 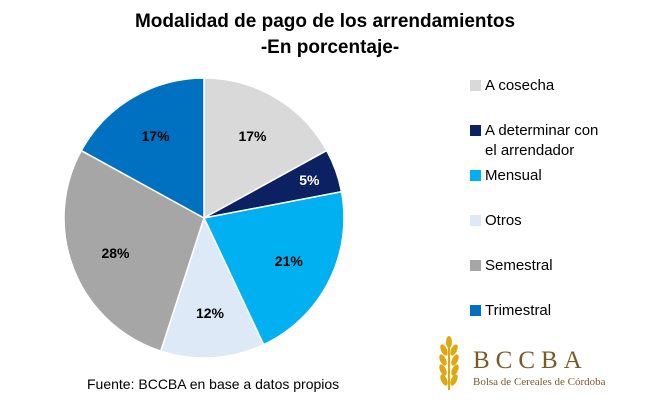 What do you see at coordinates (212, 287) in the screenshot?
I see `pie-slice-otros` at bounding box center [212, 287].